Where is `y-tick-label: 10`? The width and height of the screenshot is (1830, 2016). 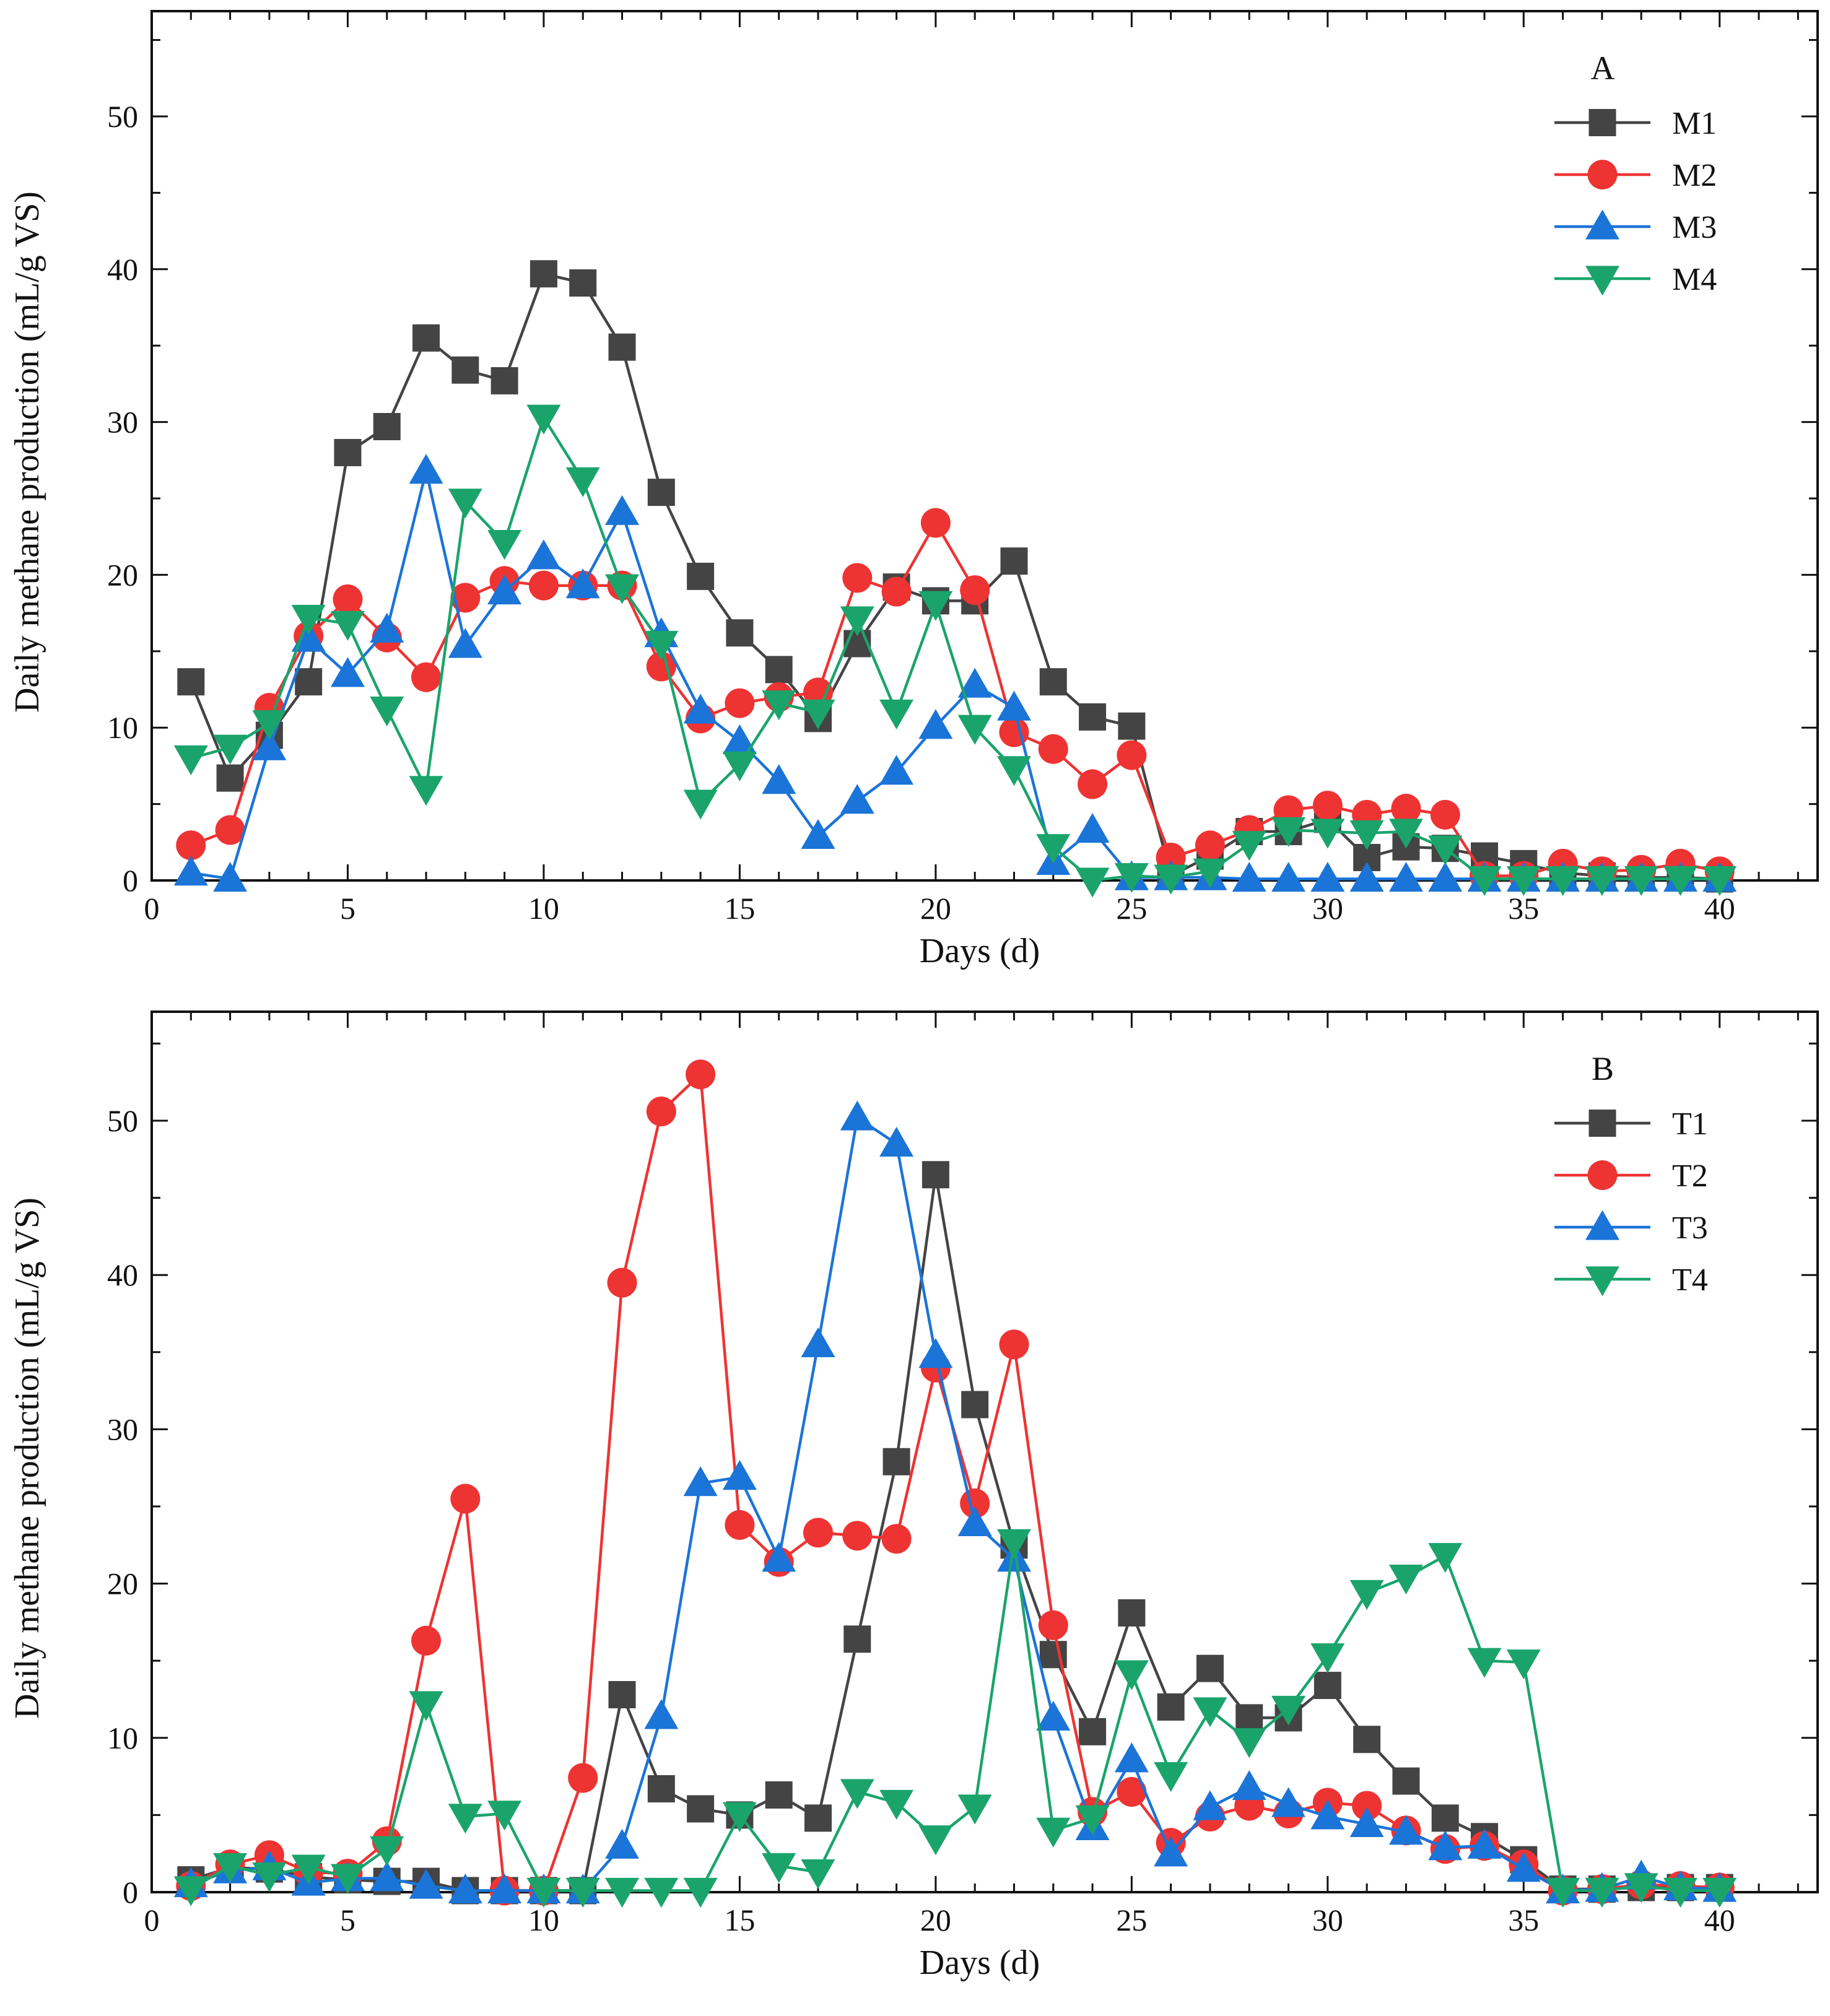 y-tick-label: 10 is located at coordinates (122, 727).